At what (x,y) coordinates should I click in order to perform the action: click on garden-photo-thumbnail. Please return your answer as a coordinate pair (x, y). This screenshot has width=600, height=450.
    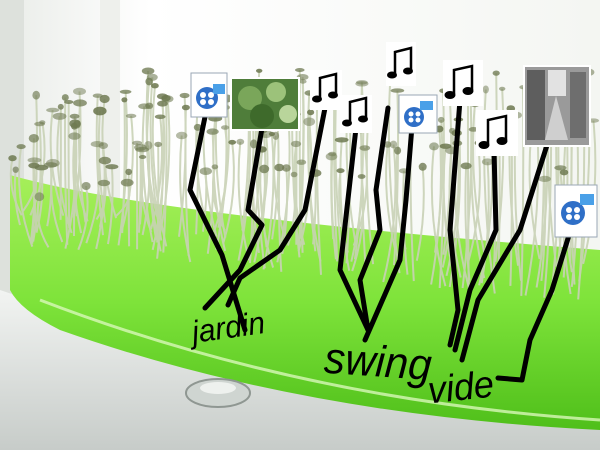
    Looking at the image, I should click on (265, 104).